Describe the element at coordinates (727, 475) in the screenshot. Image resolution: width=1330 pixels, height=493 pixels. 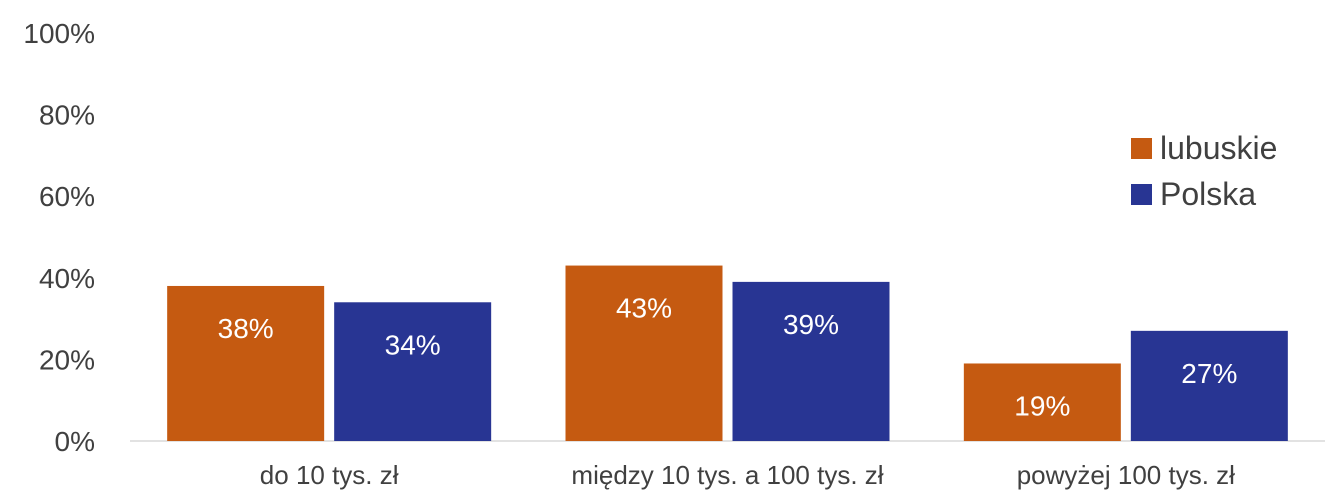
I see `x-category-label: między 10 tys. a 100 tys. zł` at that location.